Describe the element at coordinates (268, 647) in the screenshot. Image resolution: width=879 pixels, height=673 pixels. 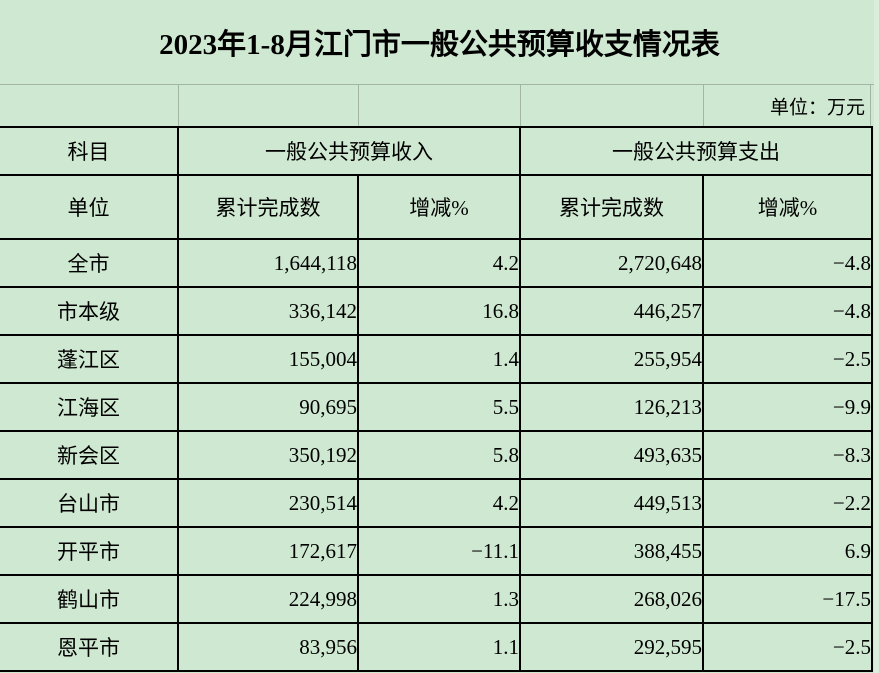
I see `revenue-value-cell: 83,956` at that location.